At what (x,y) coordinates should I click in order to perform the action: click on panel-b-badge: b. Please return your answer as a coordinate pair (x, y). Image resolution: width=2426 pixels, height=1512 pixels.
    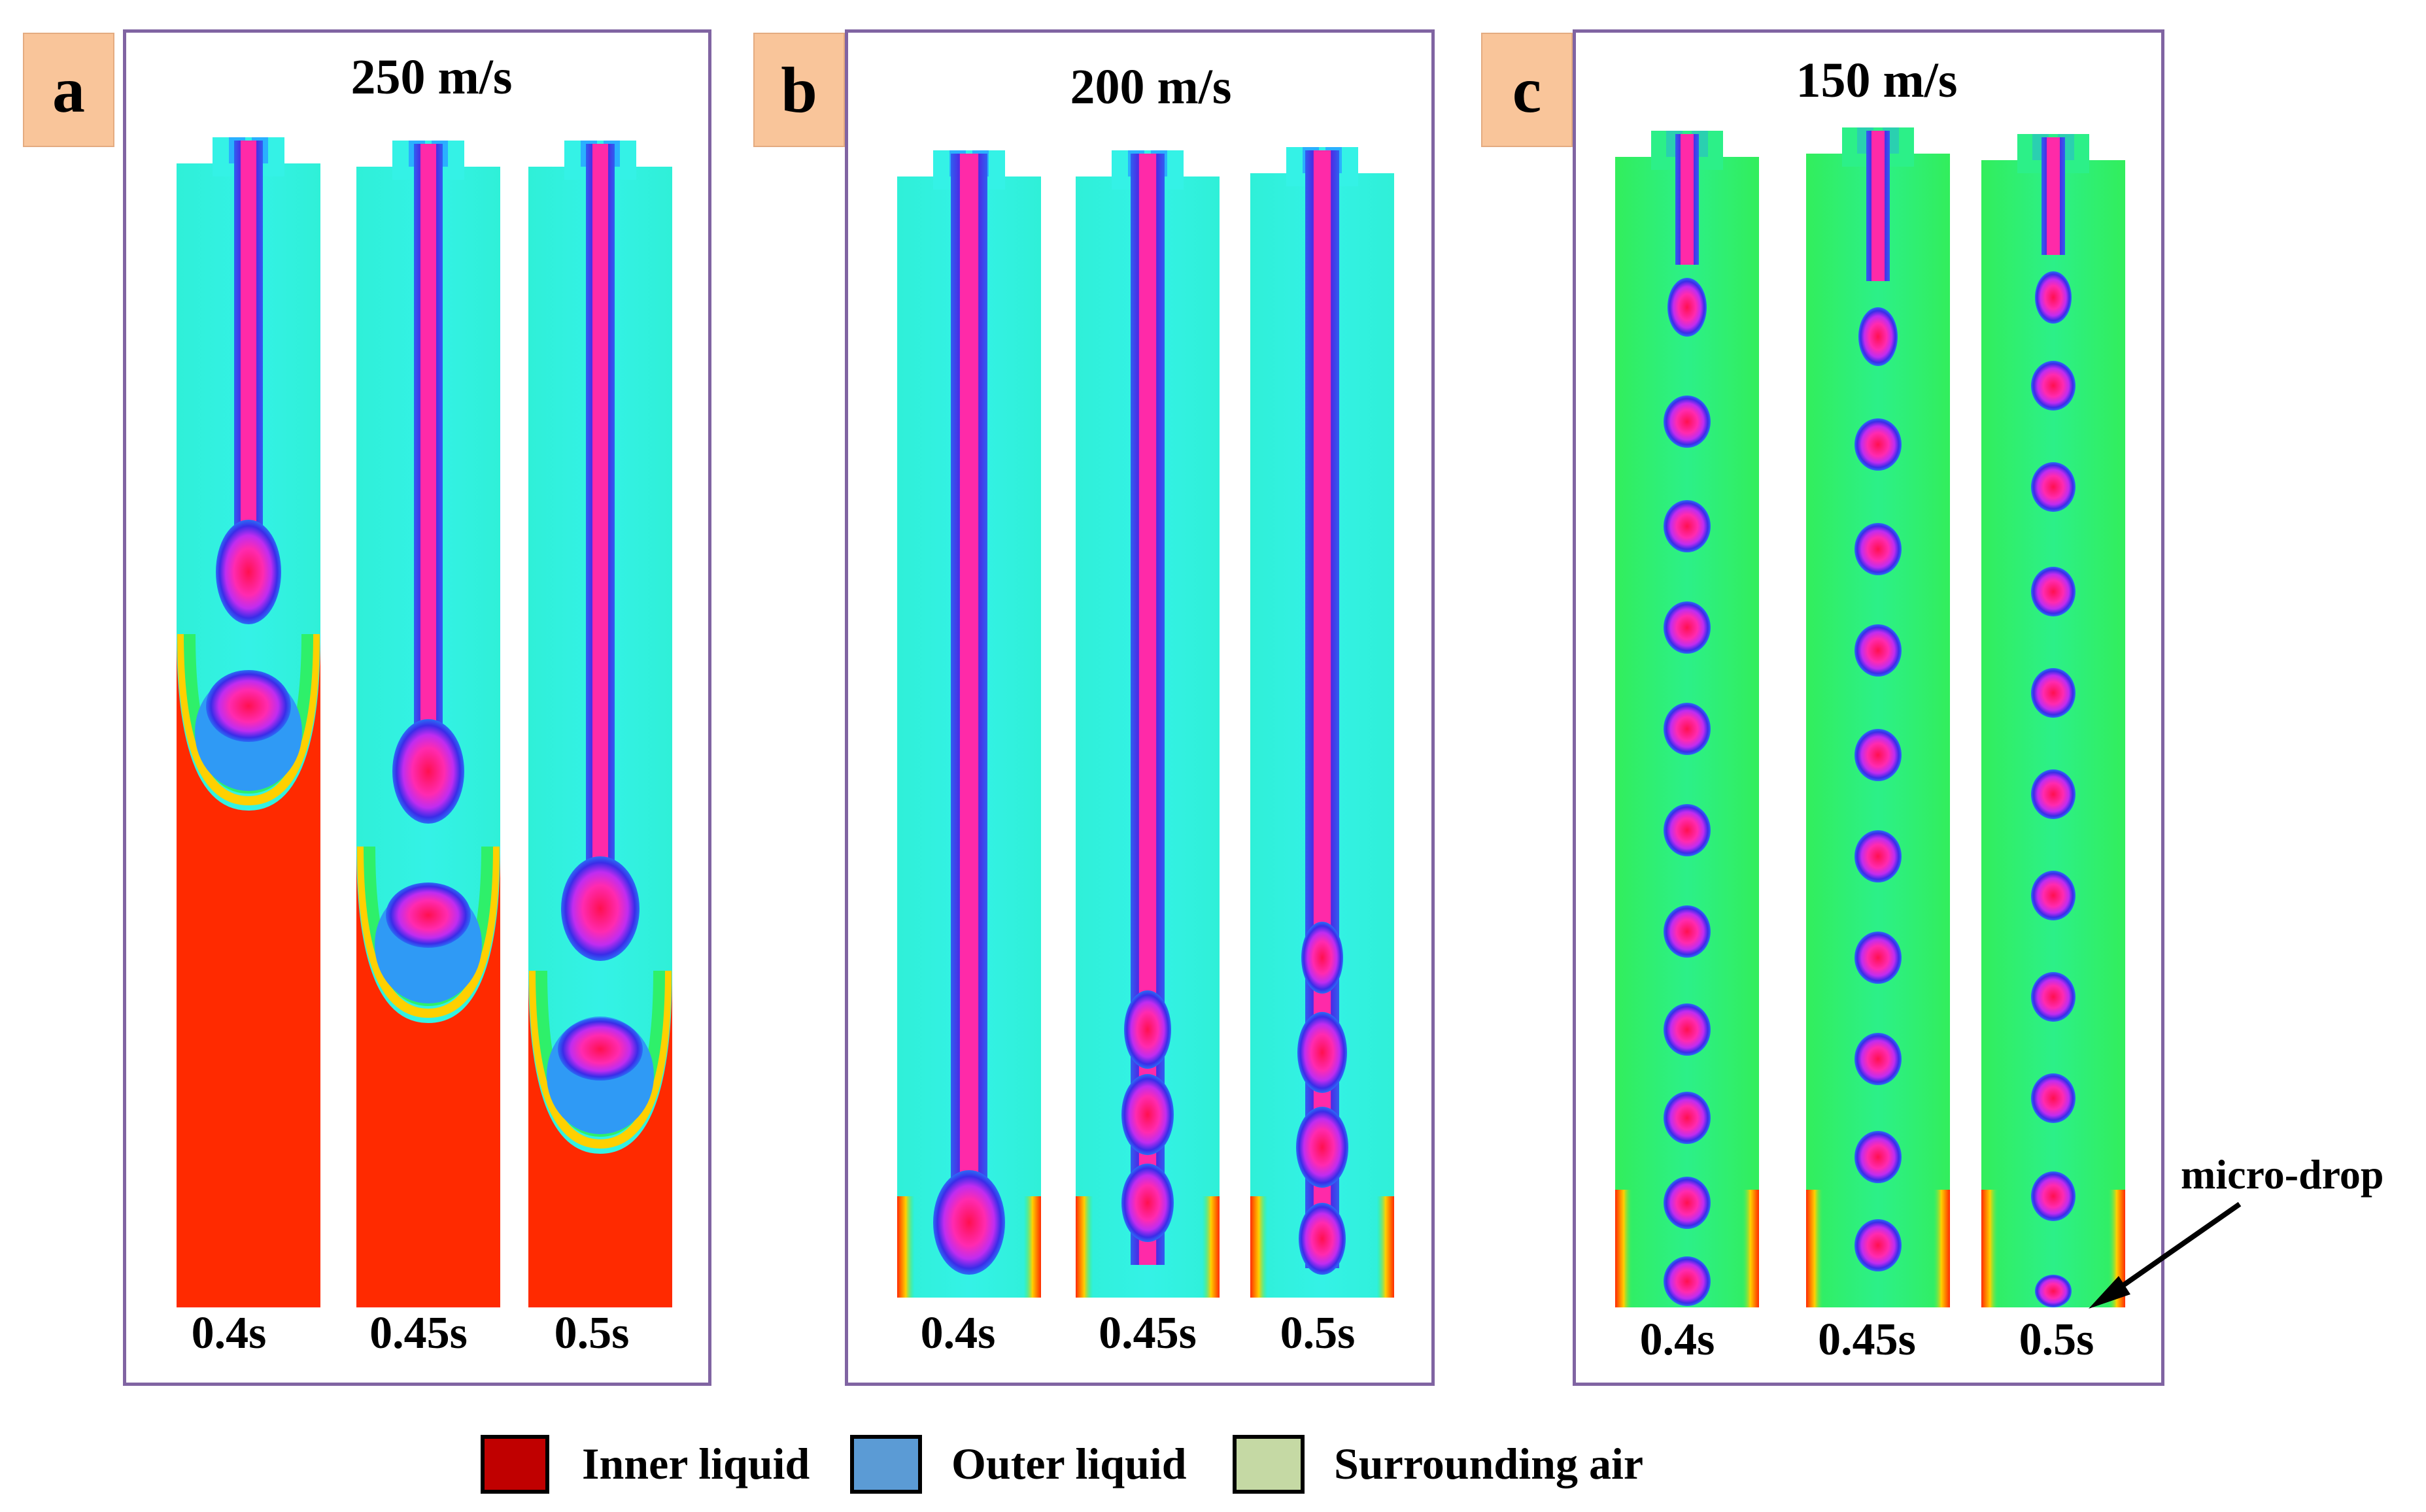
    Looking at the image, I should click on (799, 90).